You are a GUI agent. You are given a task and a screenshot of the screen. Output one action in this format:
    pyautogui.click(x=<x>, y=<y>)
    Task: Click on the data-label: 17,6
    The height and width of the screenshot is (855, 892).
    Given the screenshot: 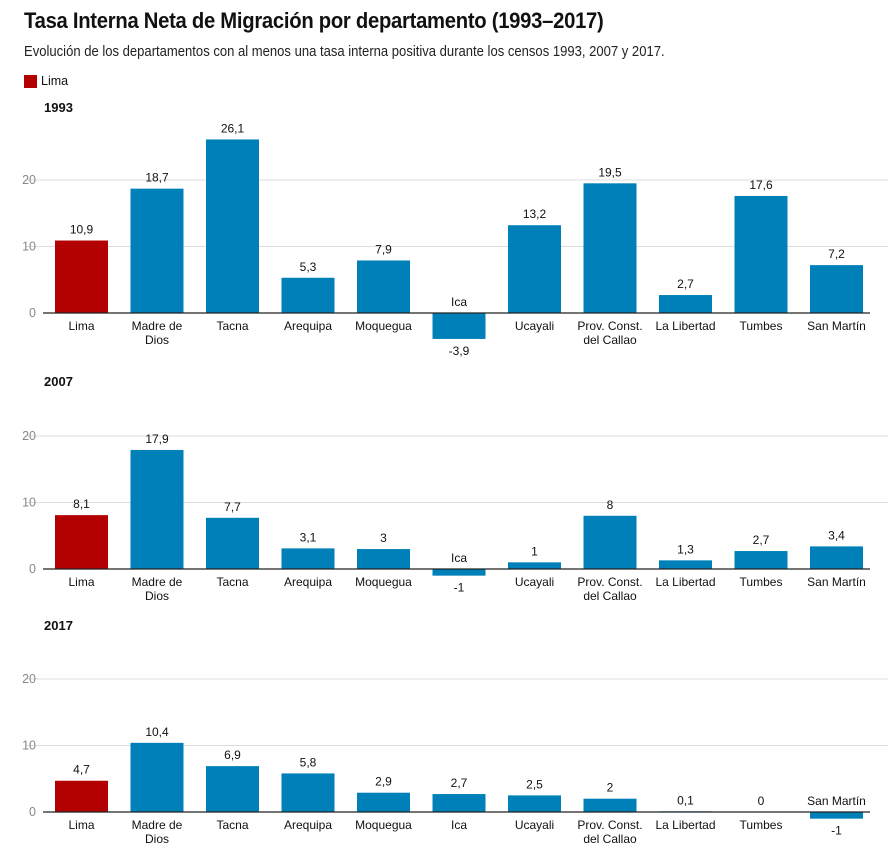 What is the action you would take?
    pyautogui.click(x=761, y=185)
    